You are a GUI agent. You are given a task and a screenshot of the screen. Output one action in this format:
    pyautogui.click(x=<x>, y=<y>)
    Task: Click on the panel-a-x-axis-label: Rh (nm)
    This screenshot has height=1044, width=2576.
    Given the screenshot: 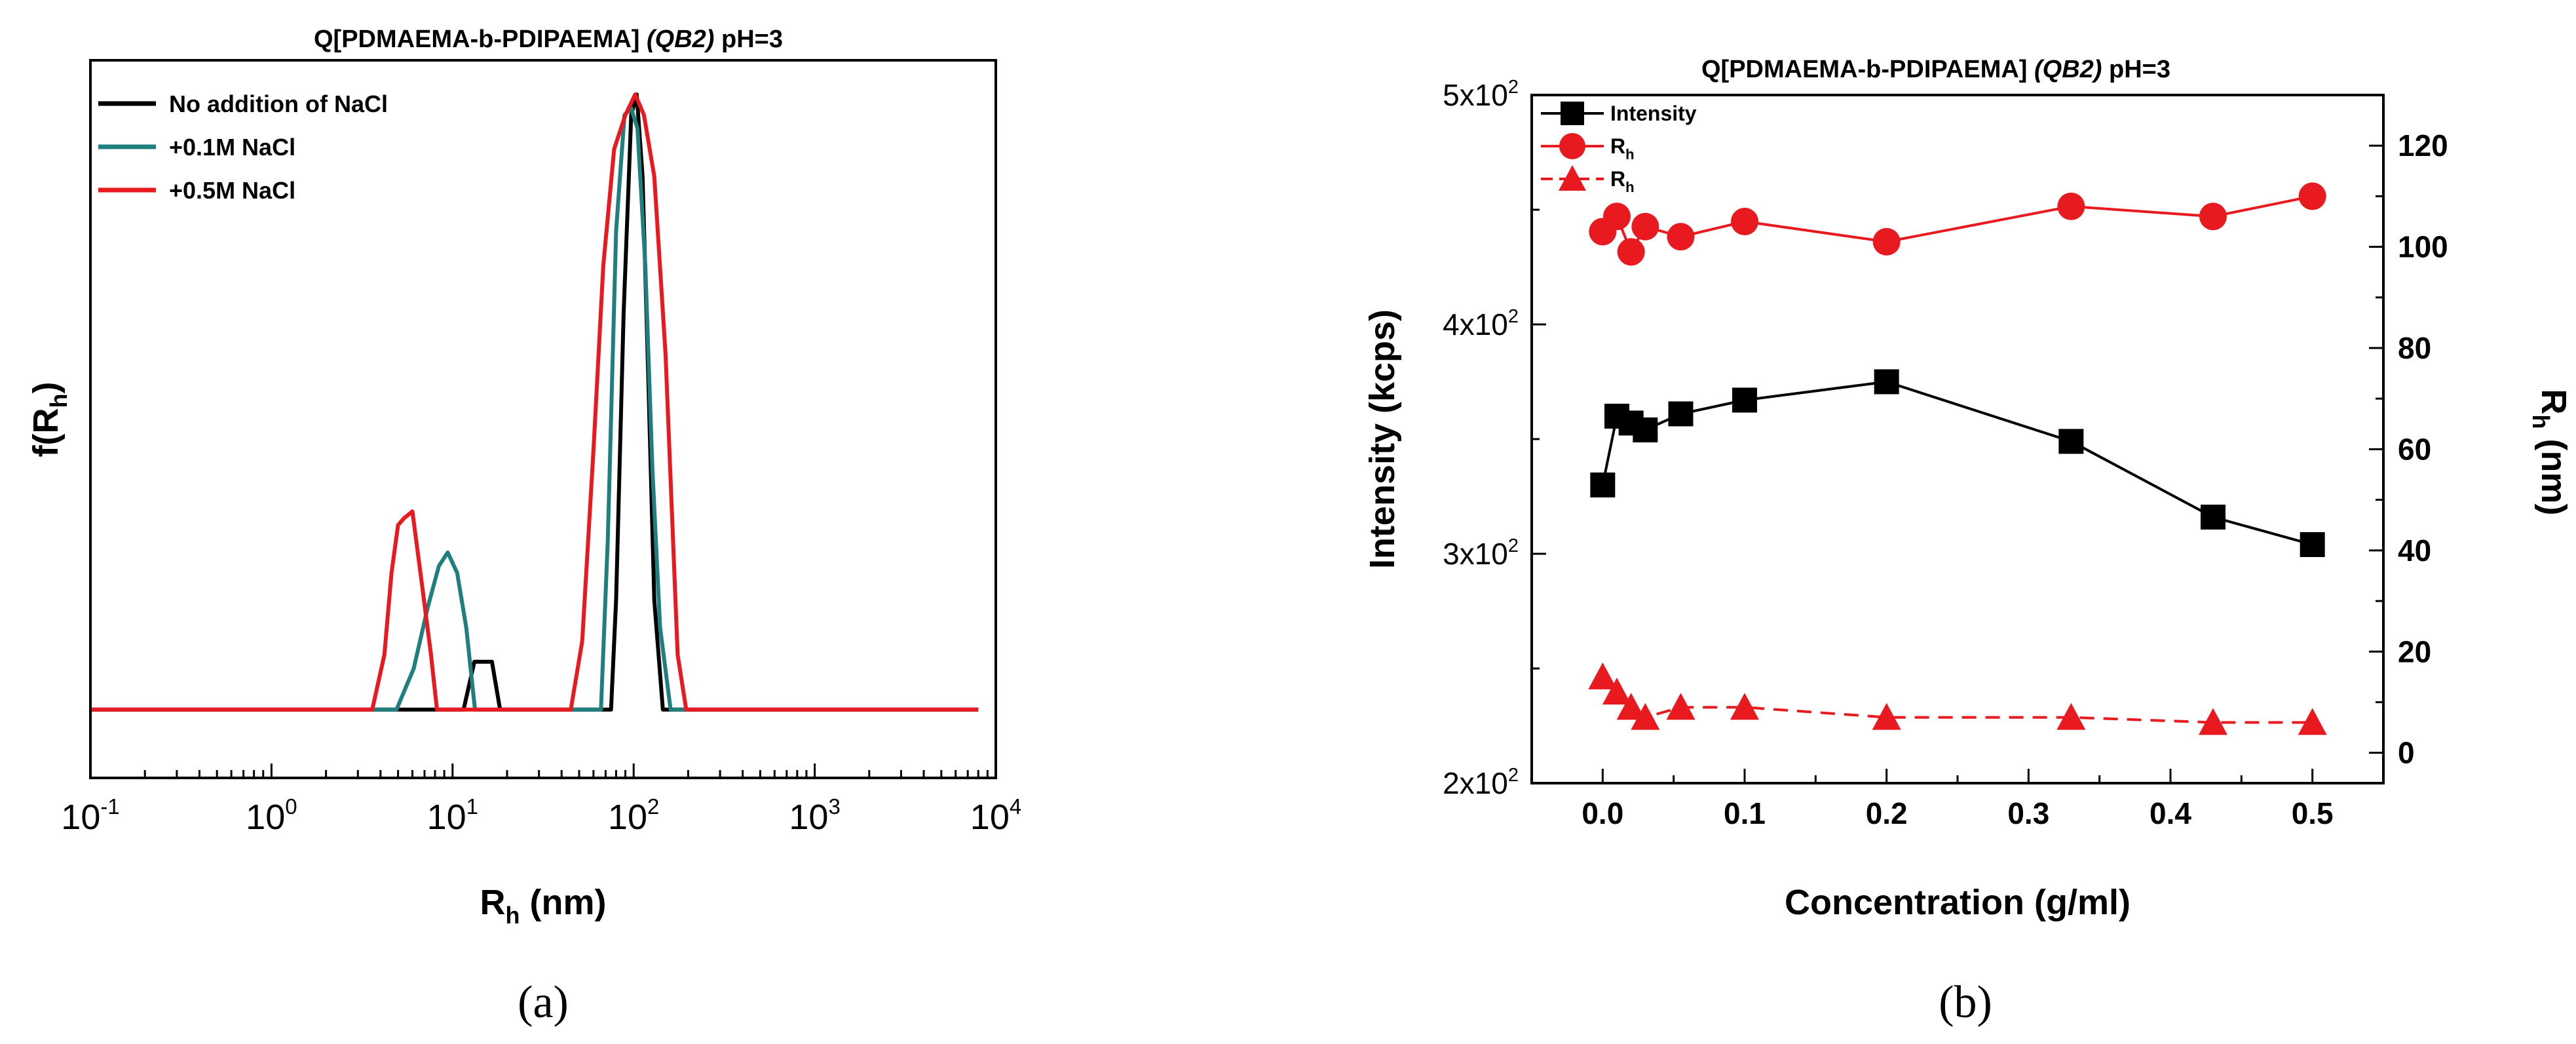 What is the action you would take?
    pyautogui.click(x=543, y=906)
    